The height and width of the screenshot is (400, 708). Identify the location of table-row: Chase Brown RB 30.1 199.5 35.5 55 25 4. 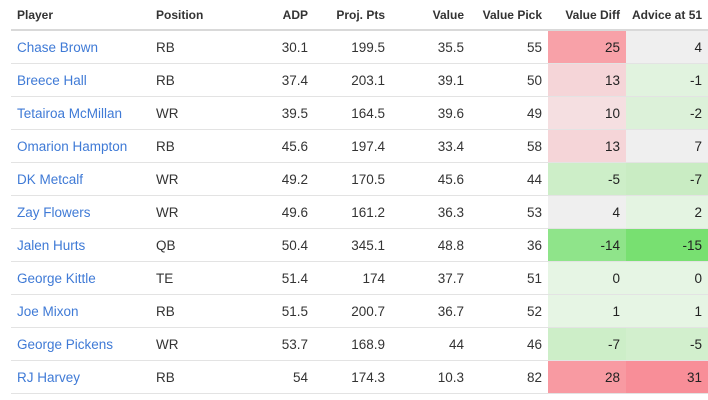
(359, 47).